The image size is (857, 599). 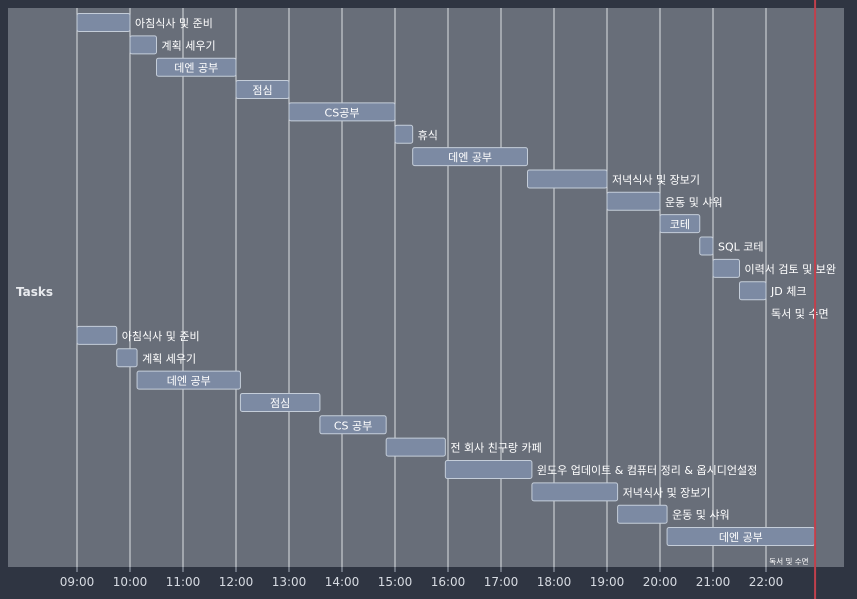 I want to click on task-label: 휴식, so click(x=428, y=135).